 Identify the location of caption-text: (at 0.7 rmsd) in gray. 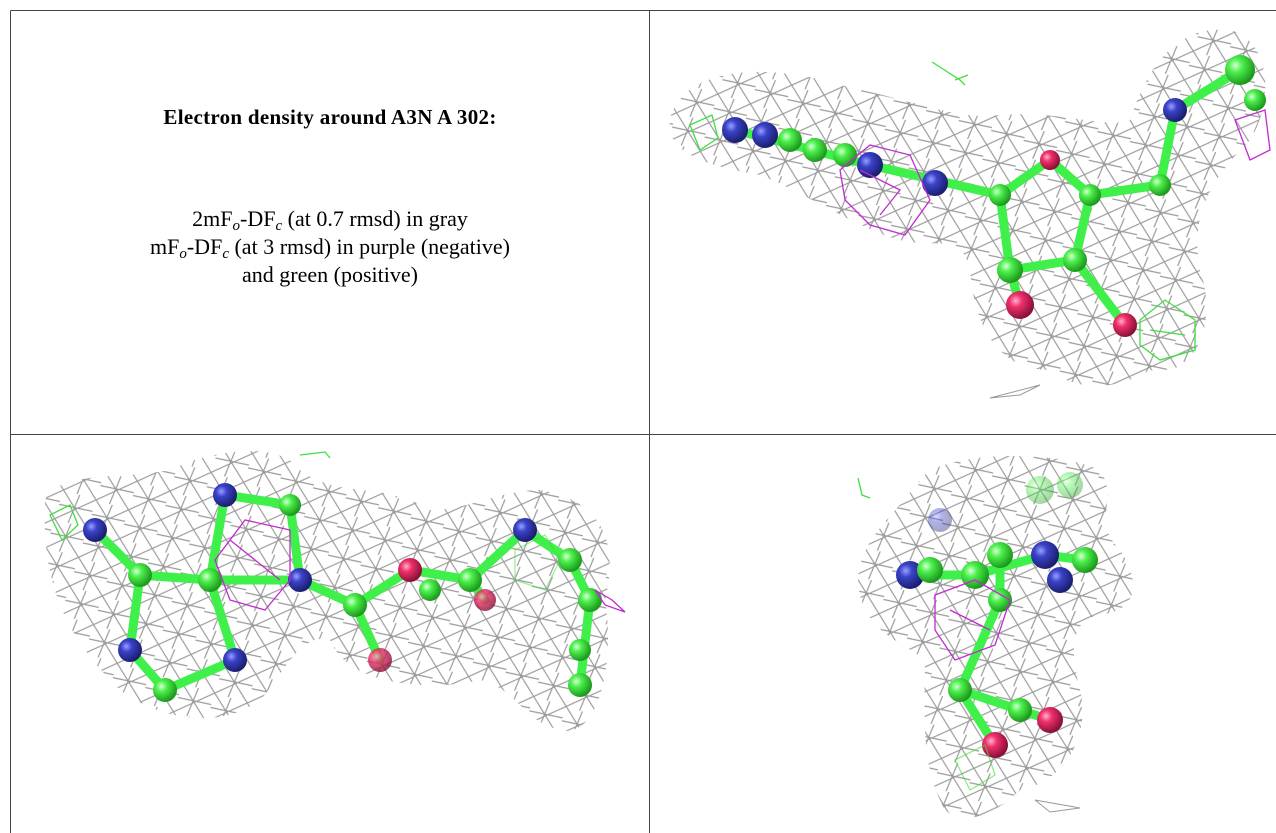
(375, 218).